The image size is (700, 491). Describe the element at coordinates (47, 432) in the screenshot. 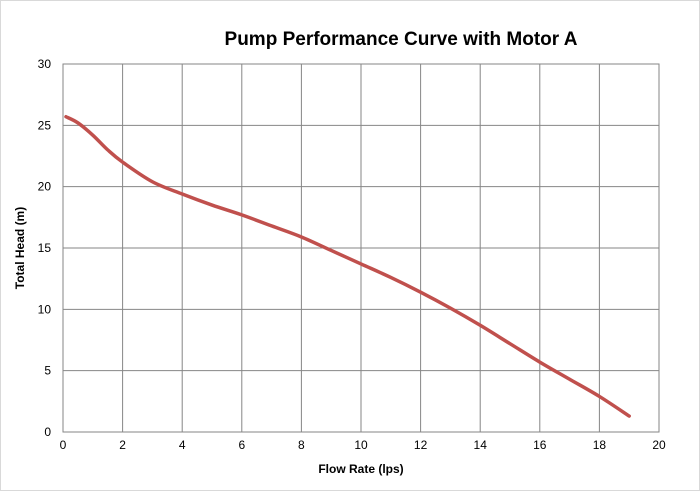

I see `y-tick-label: 0` at that location.